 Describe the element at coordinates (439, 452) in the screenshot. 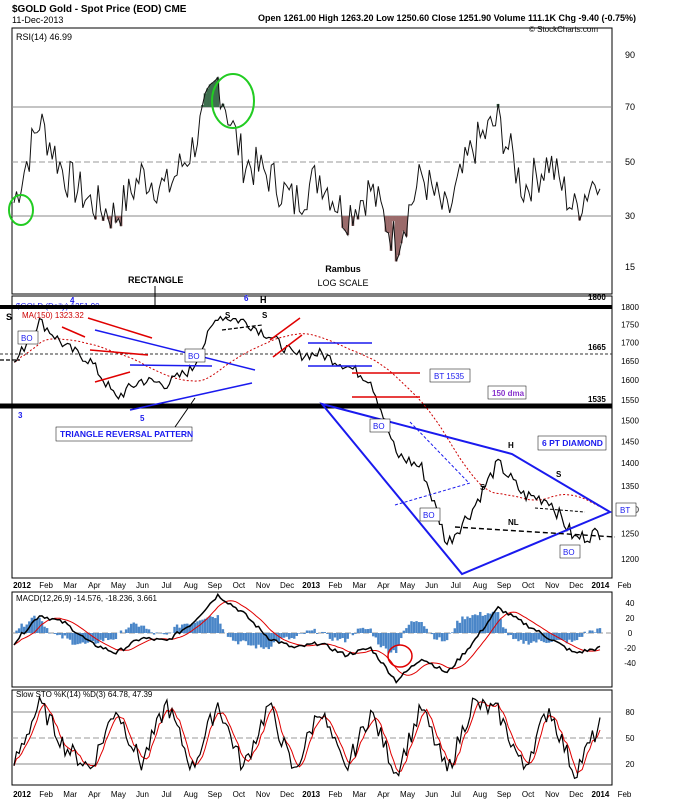

I see `diamond-inner-upper` at that location.